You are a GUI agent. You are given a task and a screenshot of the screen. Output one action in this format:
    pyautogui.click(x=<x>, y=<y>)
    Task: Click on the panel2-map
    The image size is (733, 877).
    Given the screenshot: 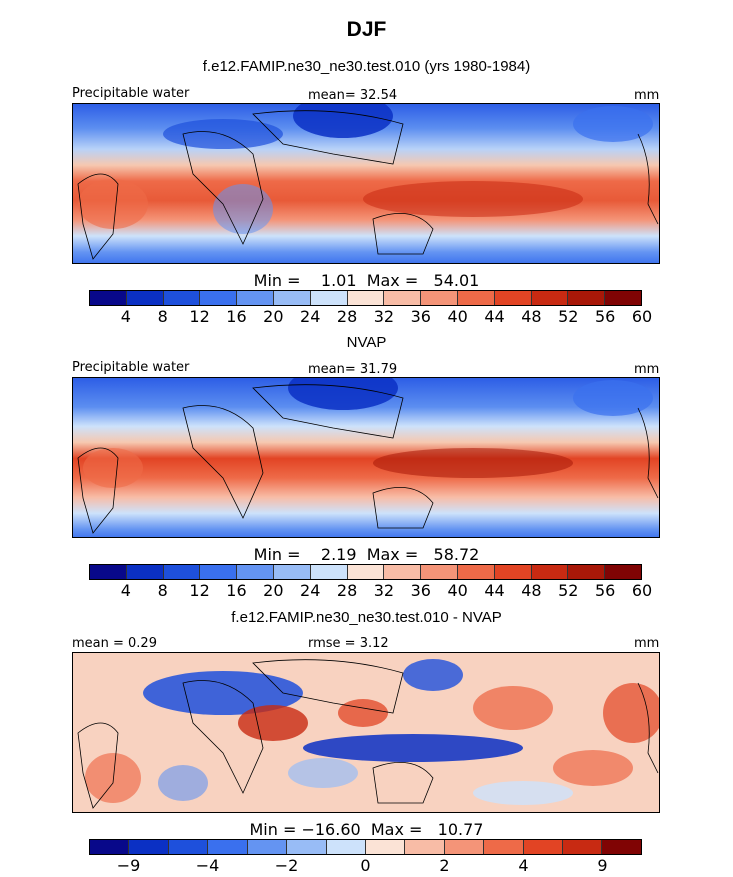 What is the action you would take?
    pyautogui.click(x=366, y=457)
    